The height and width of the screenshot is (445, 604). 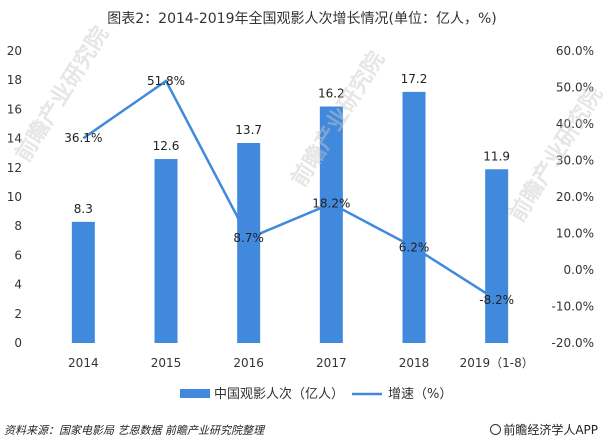 I want to click on right-tick-label: 60.0%, so click(x=575, y=51).